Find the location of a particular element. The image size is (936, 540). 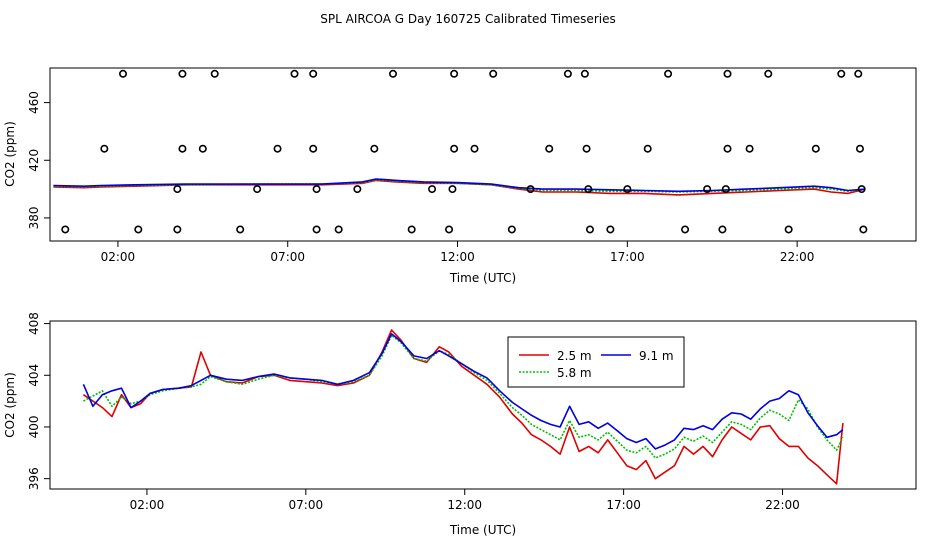

bottom-y-axis: 396 400 404 408 is located at coordinates (38, 401).